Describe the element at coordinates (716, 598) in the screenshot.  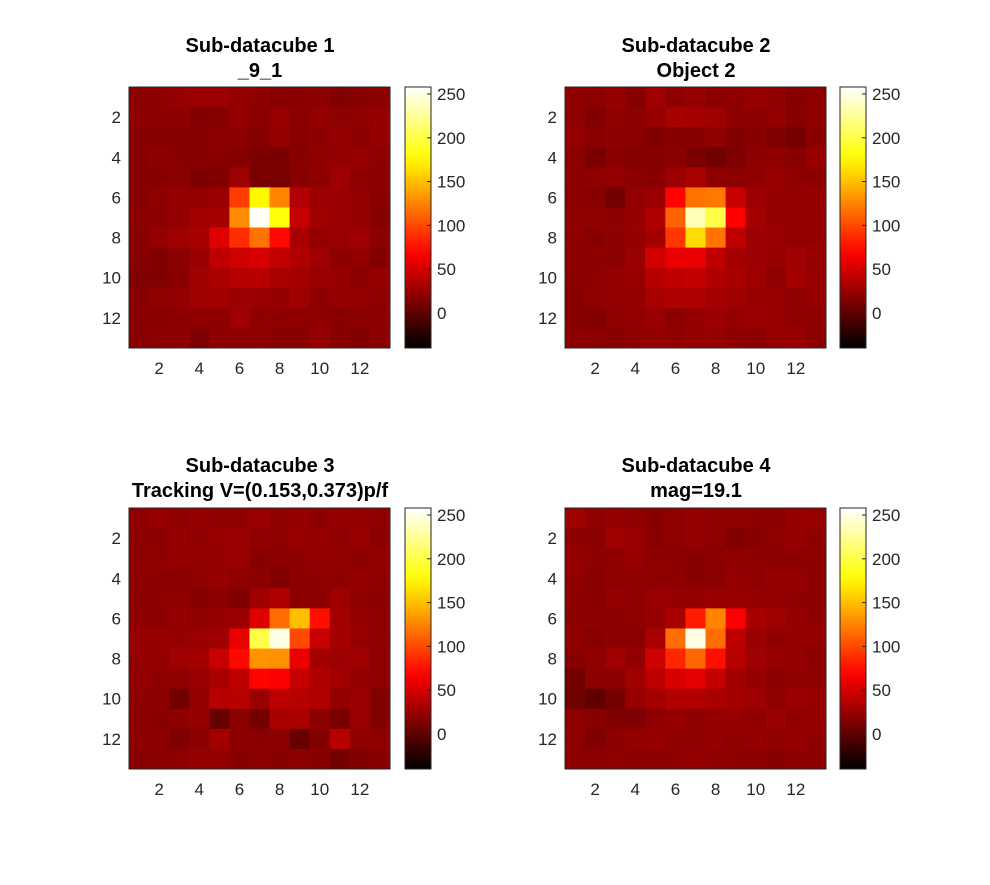
I see `heatmap-cell-r5-c8` at that location.